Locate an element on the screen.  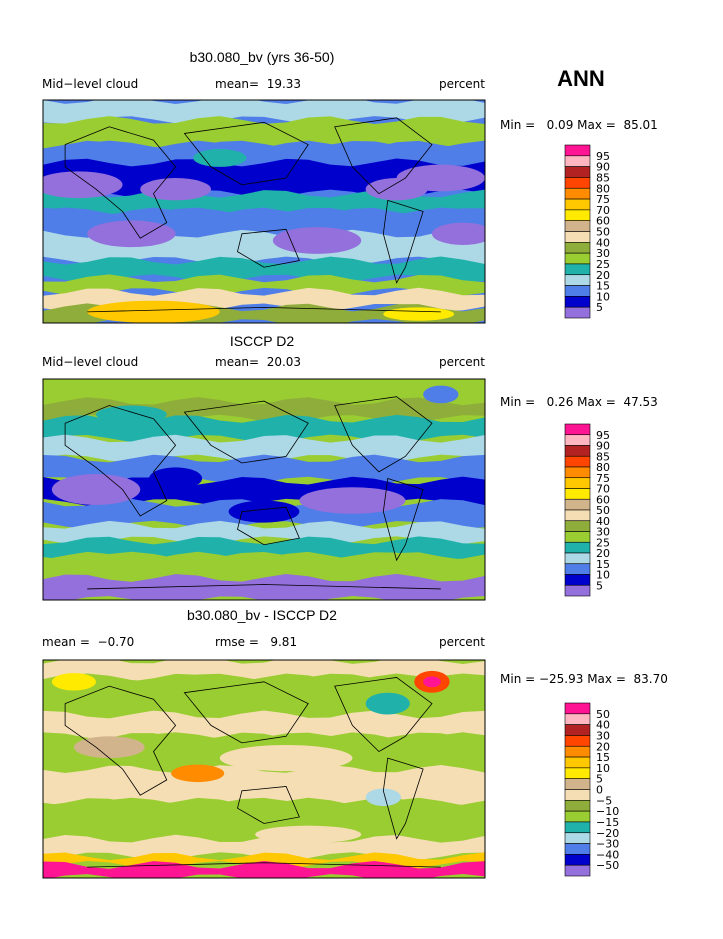
colorbar-label: 90 is located at coordinates (603, 446).